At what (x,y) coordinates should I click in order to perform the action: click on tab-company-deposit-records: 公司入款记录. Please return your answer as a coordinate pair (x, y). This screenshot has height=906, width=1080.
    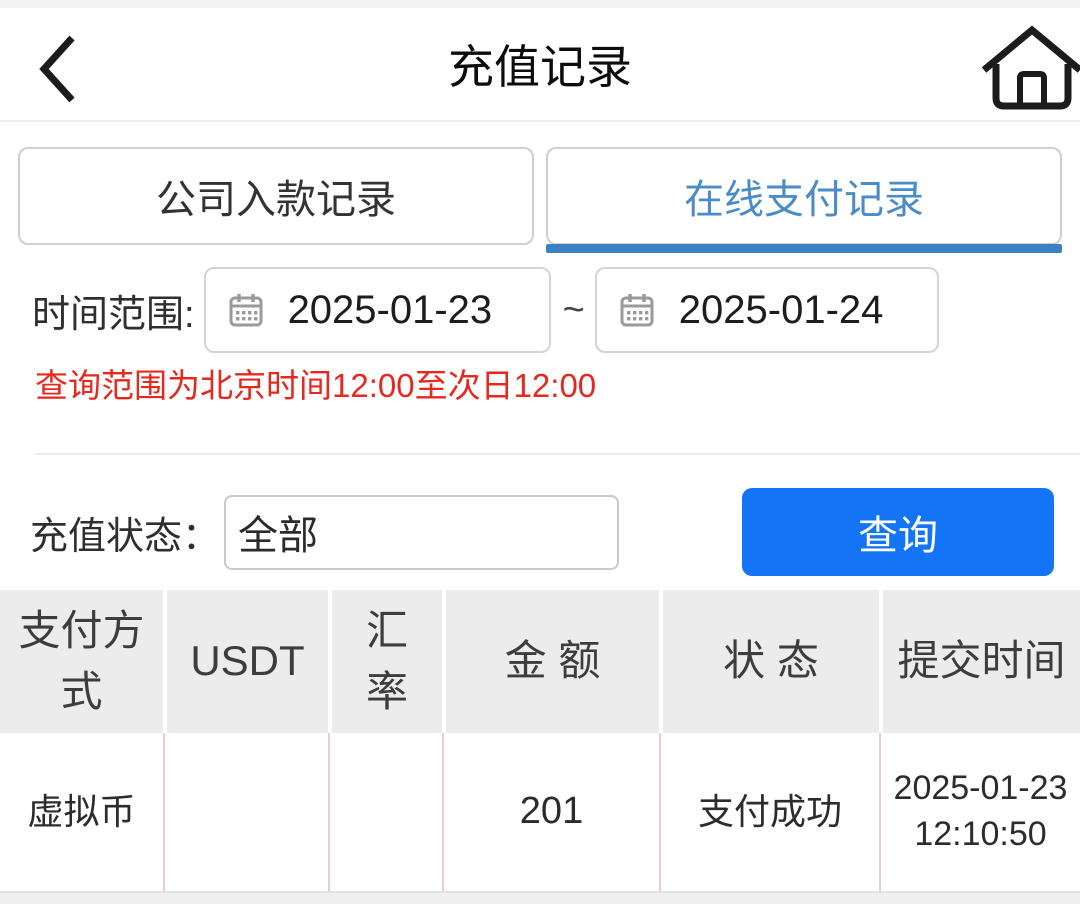
    Looking at the image, I should click on (276, 196).